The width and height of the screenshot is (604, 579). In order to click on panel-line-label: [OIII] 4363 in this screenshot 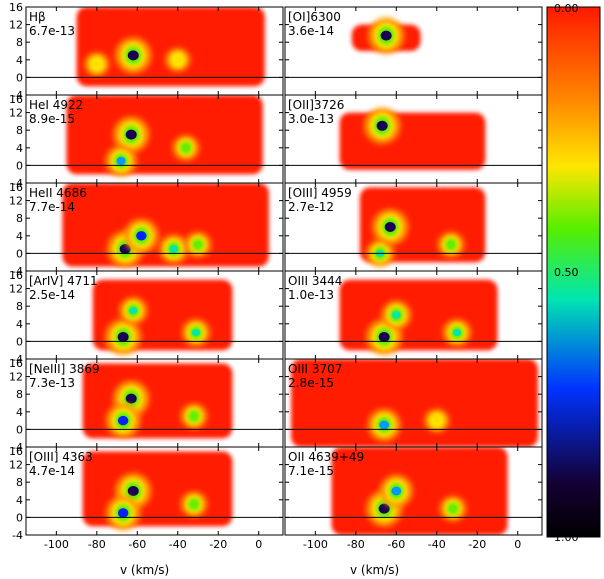, I will do `click(61, 457)`.